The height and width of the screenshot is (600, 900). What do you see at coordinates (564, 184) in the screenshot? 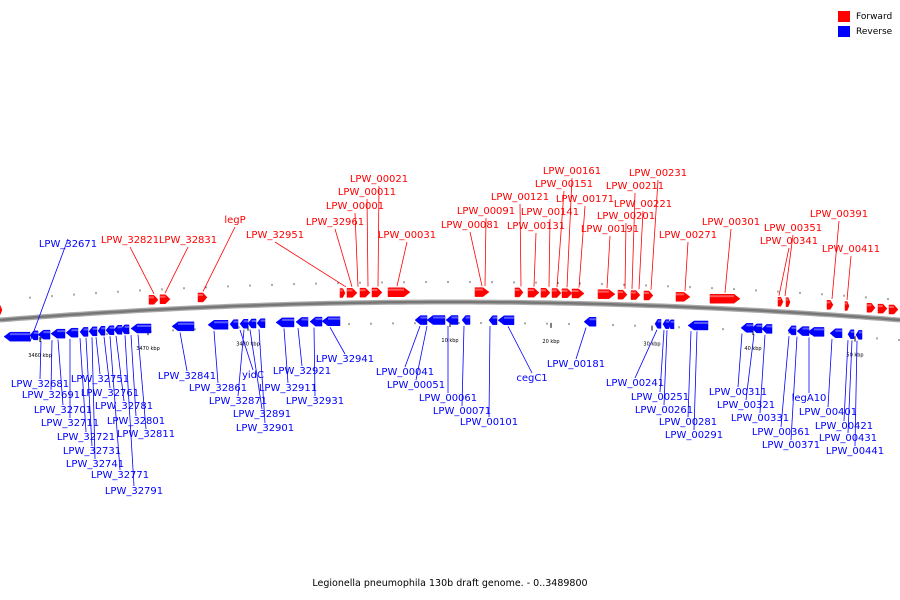
I see `forward-gene-label: LPW_00151` at bounding box center [564, 184].